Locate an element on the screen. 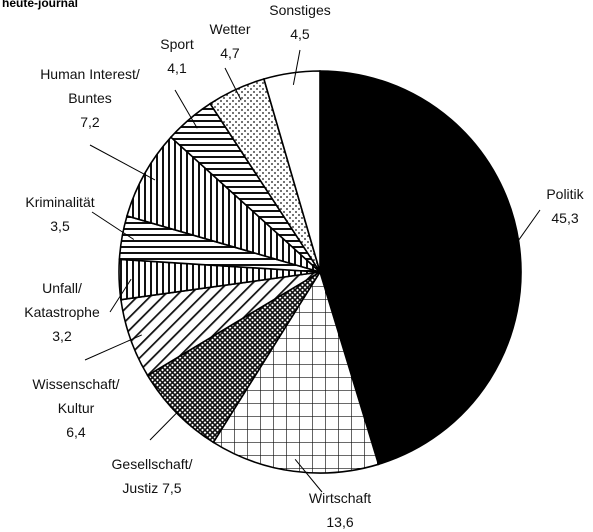 This screenshot has height=532, width=593. category-label: Sonstiges is located at coordinates (300, 10).